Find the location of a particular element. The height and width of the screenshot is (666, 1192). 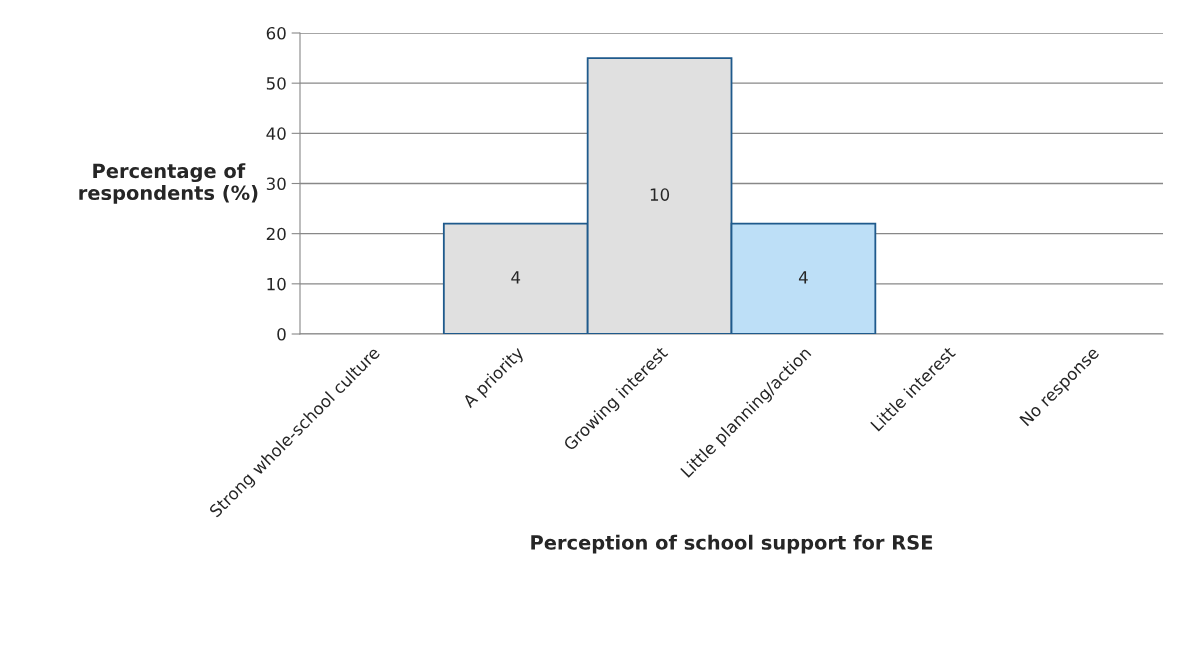

x-axis-title: Perception of school support for RSE is located at coordinates (732, 544).